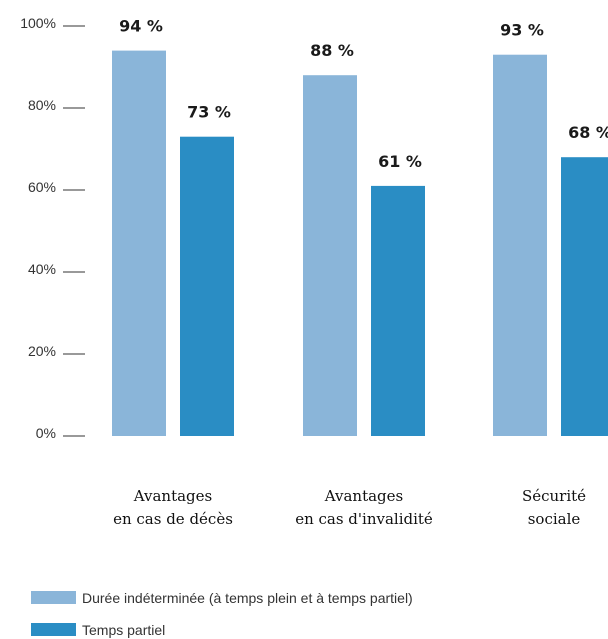  Describe the element at coordinates (364, 519) in the screenshot. I see `category-label: en cas d'invalidité` at that location.